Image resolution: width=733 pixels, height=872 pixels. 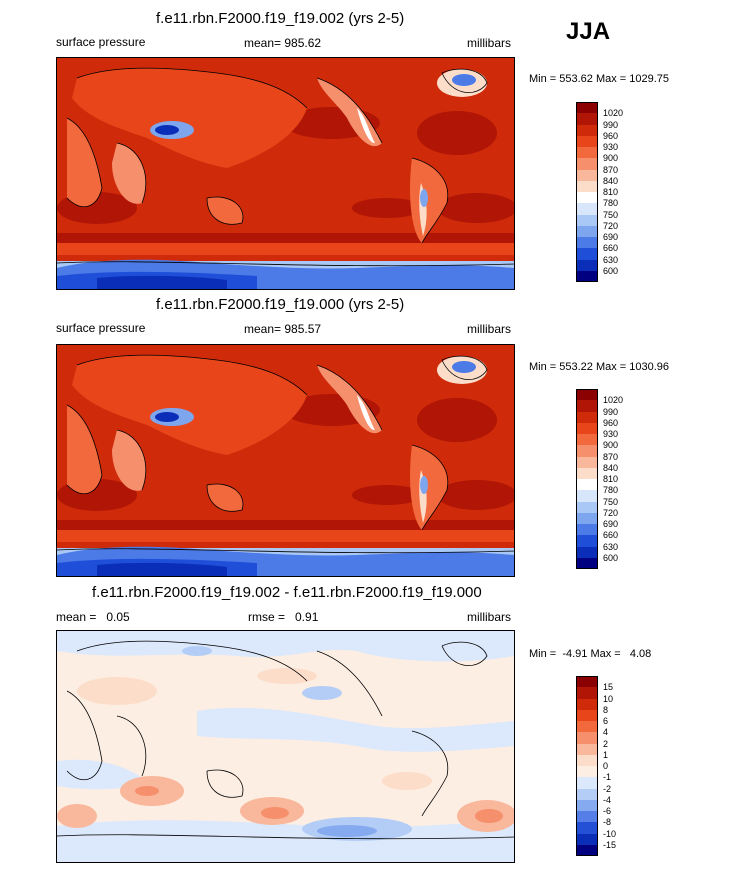 What do you see at coordinates (590, 654) in the screenshot?
I see `panel-3-minmax: Min = -4.91 Max = 4.08` at bounding box center [590, 654].